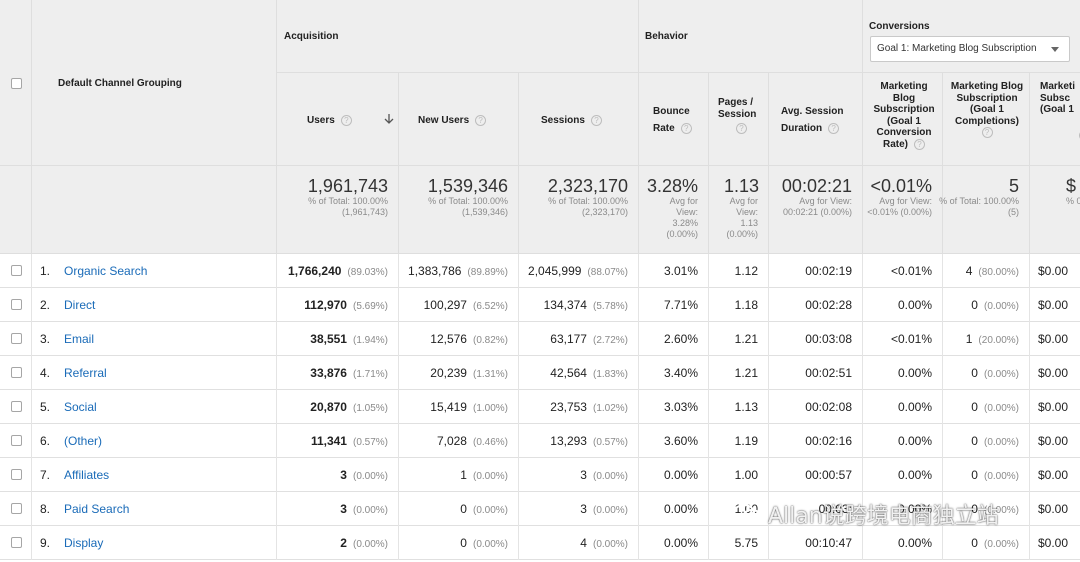 The height and width of the screenshot is (562, 1080). What do you see at coordinates (1055, 210) in the screenshot?
I see `total-value: $ % 0.0` at bounding box center [1055, 210].